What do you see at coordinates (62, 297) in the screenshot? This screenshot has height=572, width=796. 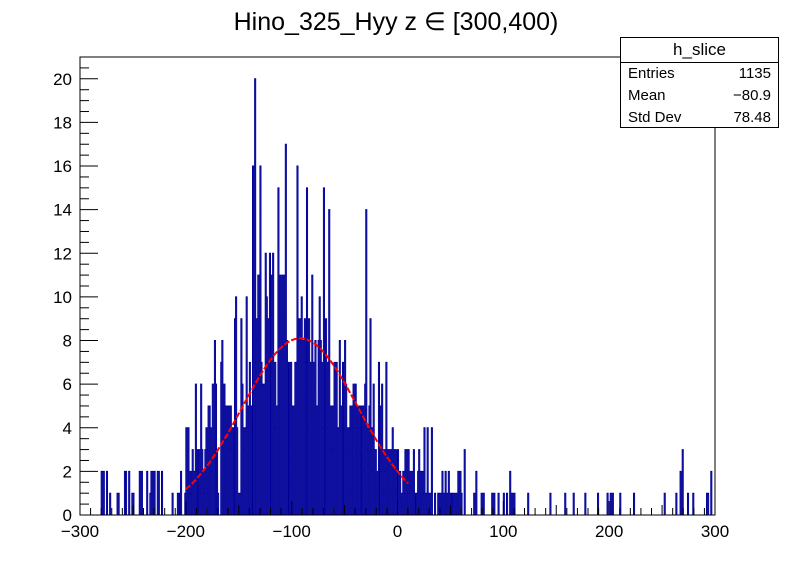 I see `y-tick-label: 10` at bounding box center [62, 297].